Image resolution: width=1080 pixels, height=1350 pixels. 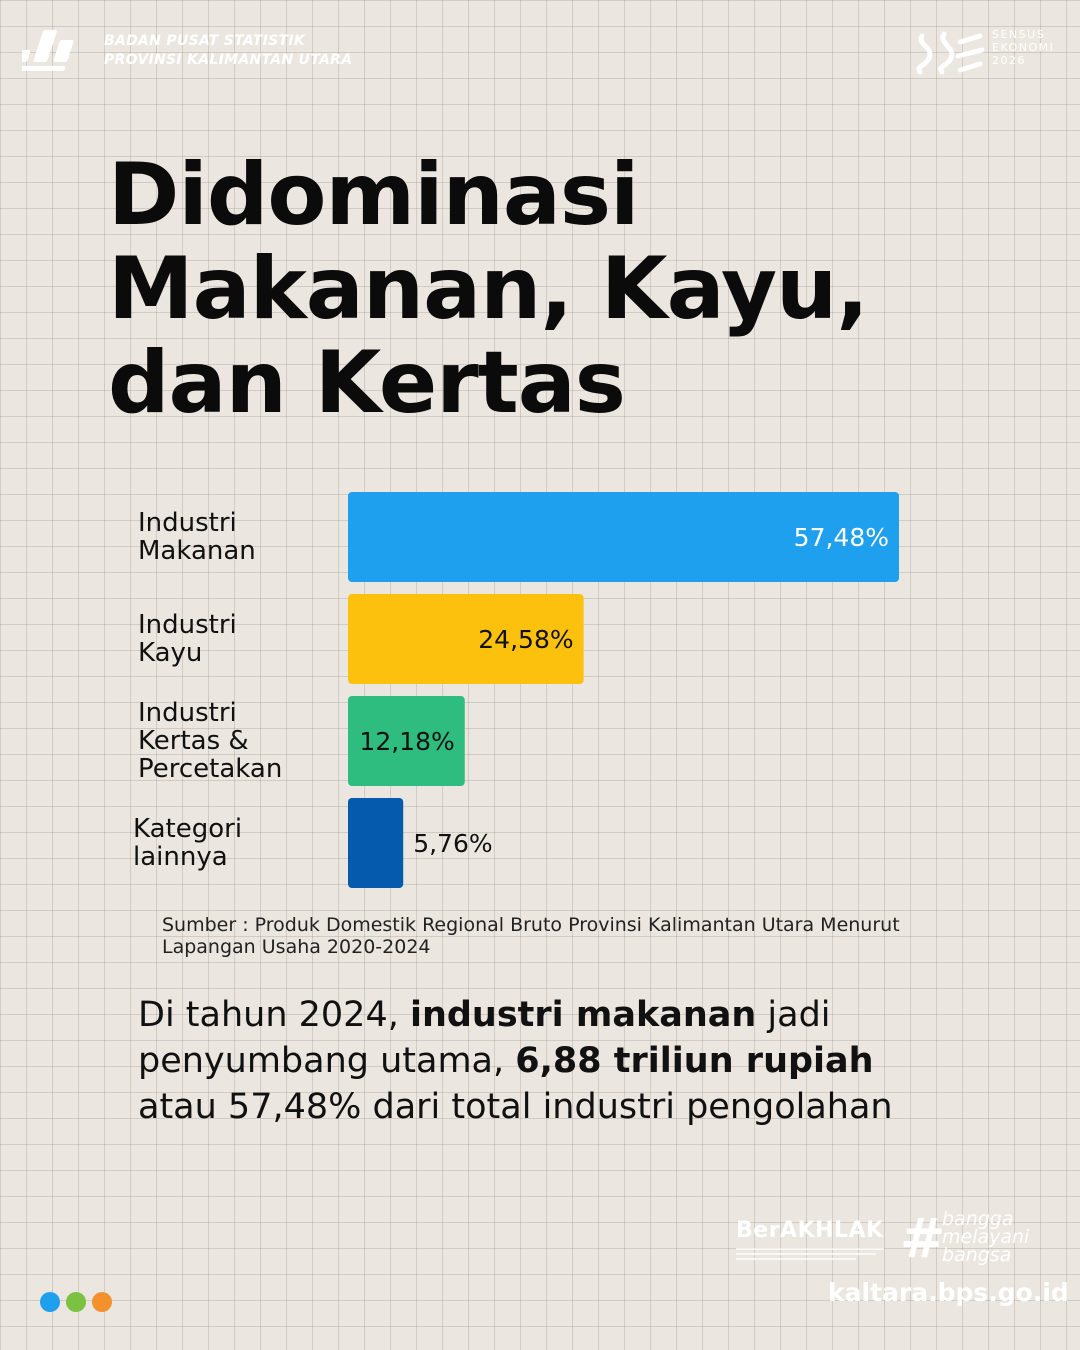 What do you see at coordinates (210, 769) in the screenshot?
I see `category-label-line: Percetakan` at bounding box center [210, 769].